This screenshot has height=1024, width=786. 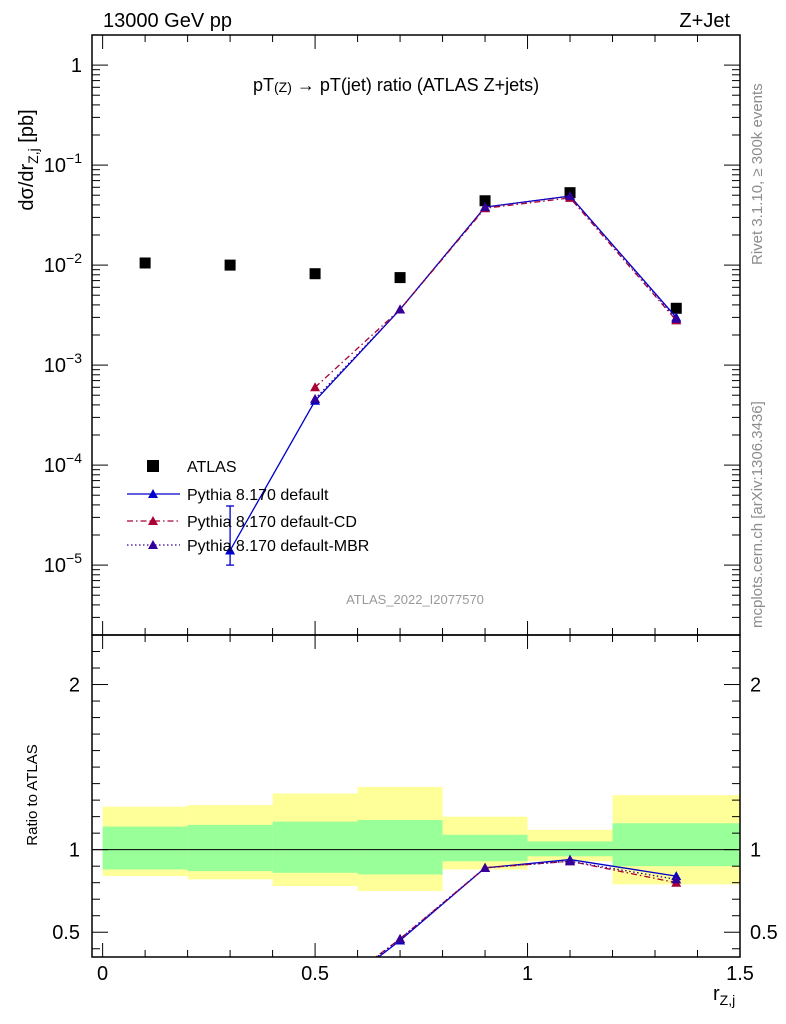 What do you see at coordinates (63, 363) in the screenshot?
I see `main-y-tick-label: 10⁻³` at bounding box center [63, 363].